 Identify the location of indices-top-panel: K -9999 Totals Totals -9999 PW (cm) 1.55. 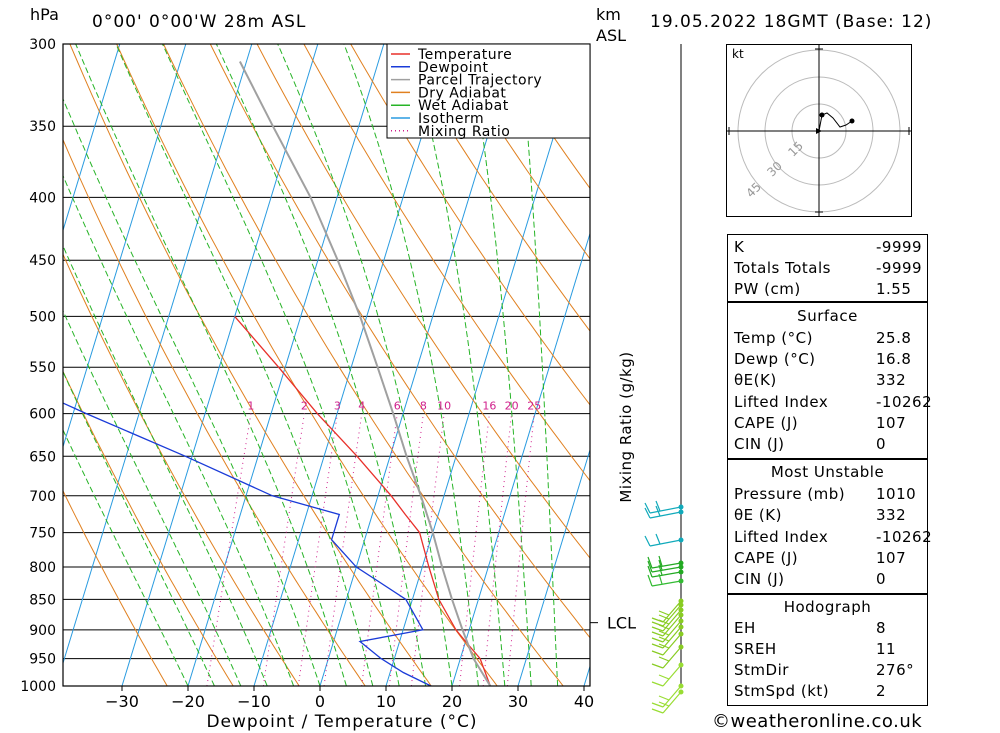
(827, 268).